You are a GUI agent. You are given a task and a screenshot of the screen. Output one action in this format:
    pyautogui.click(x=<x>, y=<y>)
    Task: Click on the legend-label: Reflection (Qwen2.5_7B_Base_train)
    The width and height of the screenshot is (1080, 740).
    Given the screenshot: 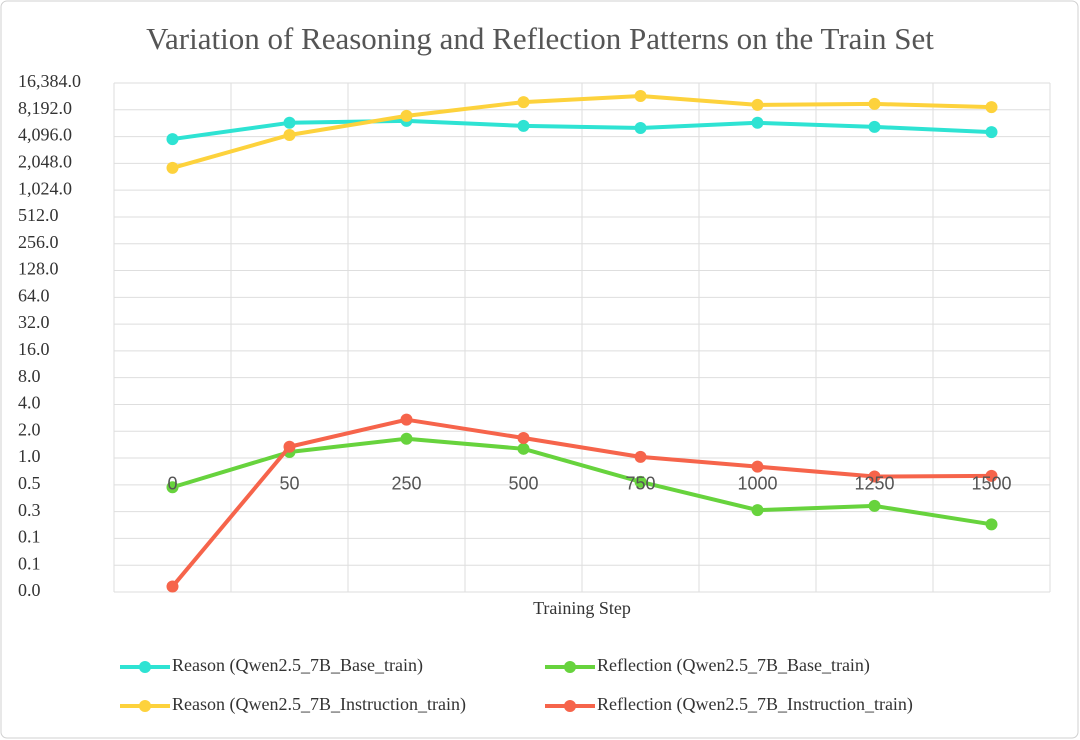 What is the action you would take?
    pyautogui.click(x=733, y=665)
    